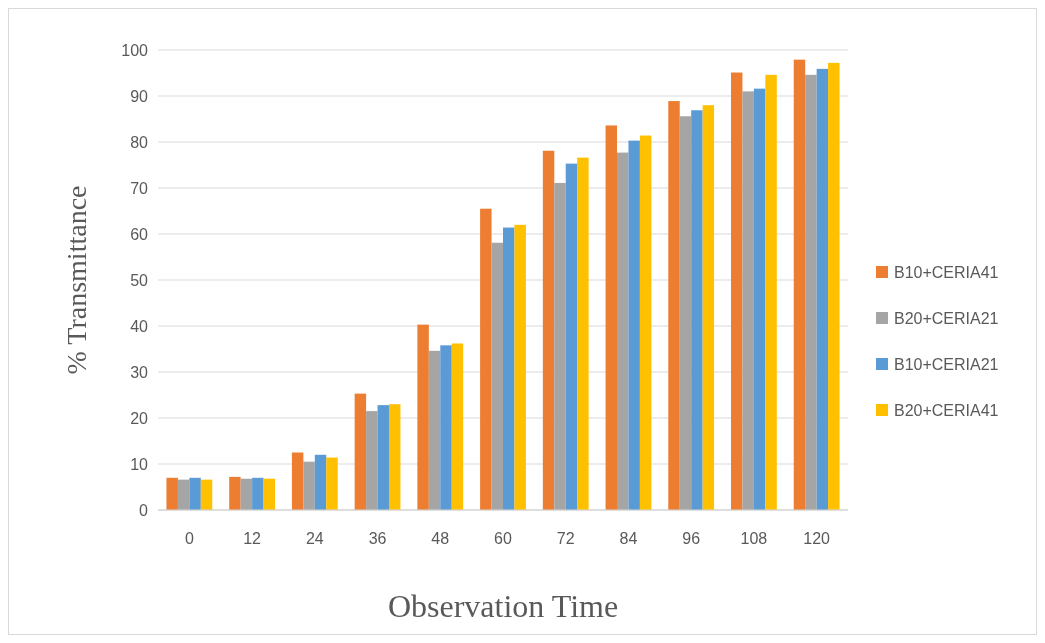 The image size is (1045, 643). What do you see at coordinates (628, 538) in the screenshot?
I see `x-tick-label: 84` at bounding box center [628, 538].